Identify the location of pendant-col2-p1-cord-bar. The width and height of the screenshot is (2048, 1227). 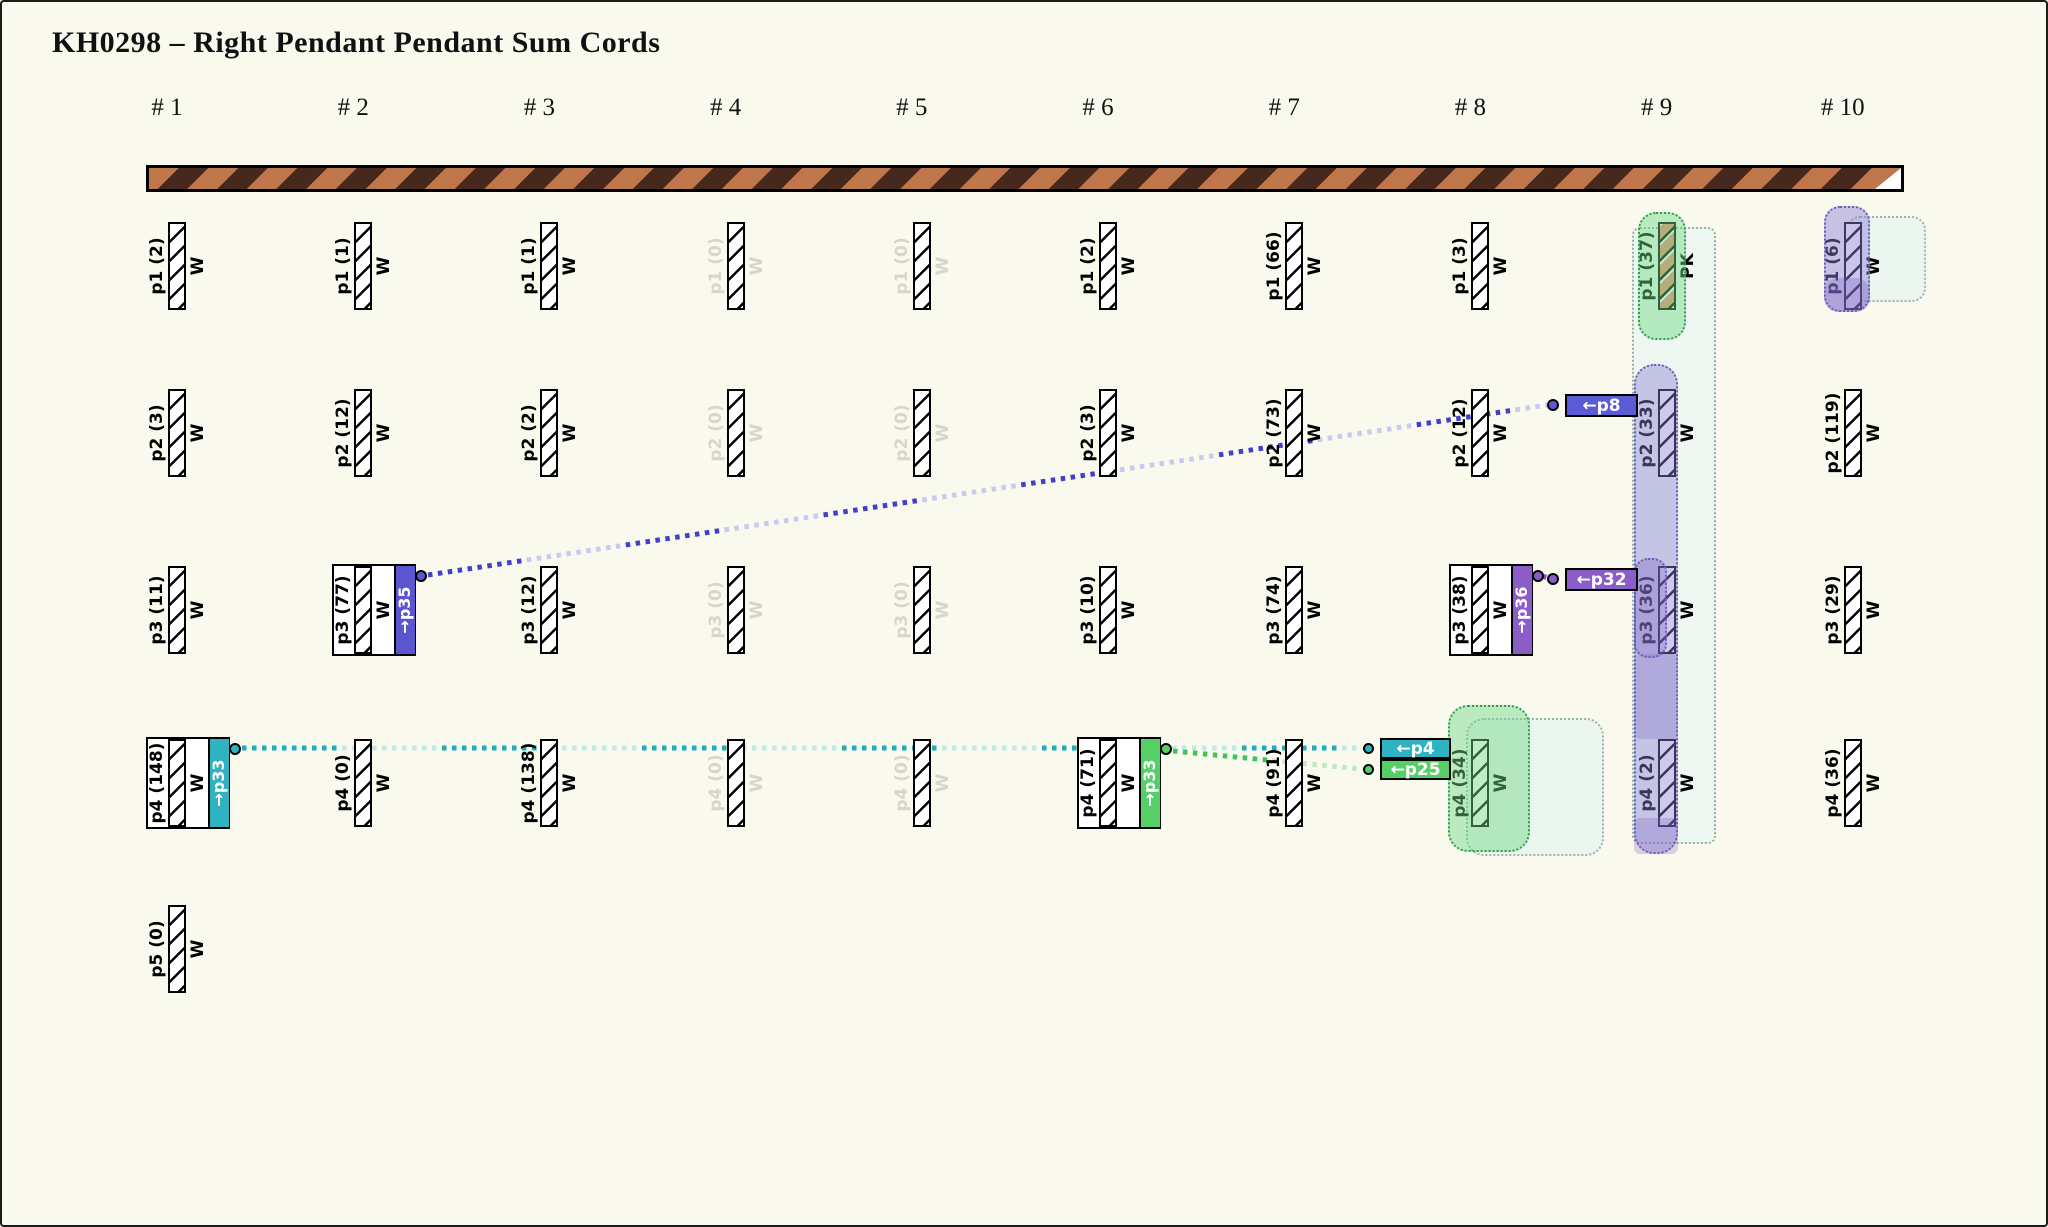
(363, 266).